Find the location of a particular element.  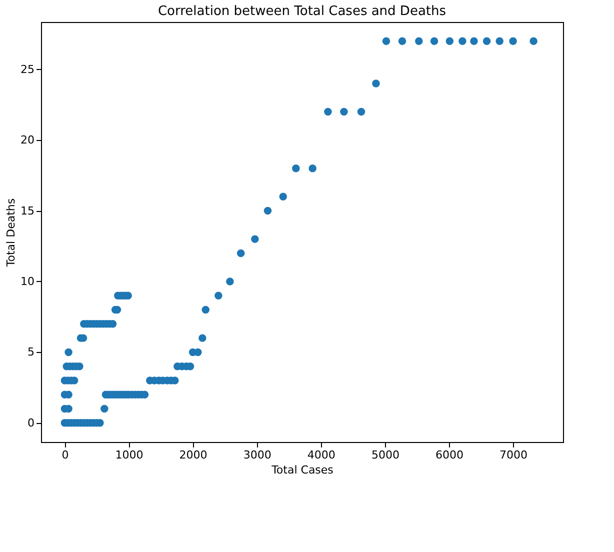

y-tick-label: 25 is located at coordinates (27, 69).